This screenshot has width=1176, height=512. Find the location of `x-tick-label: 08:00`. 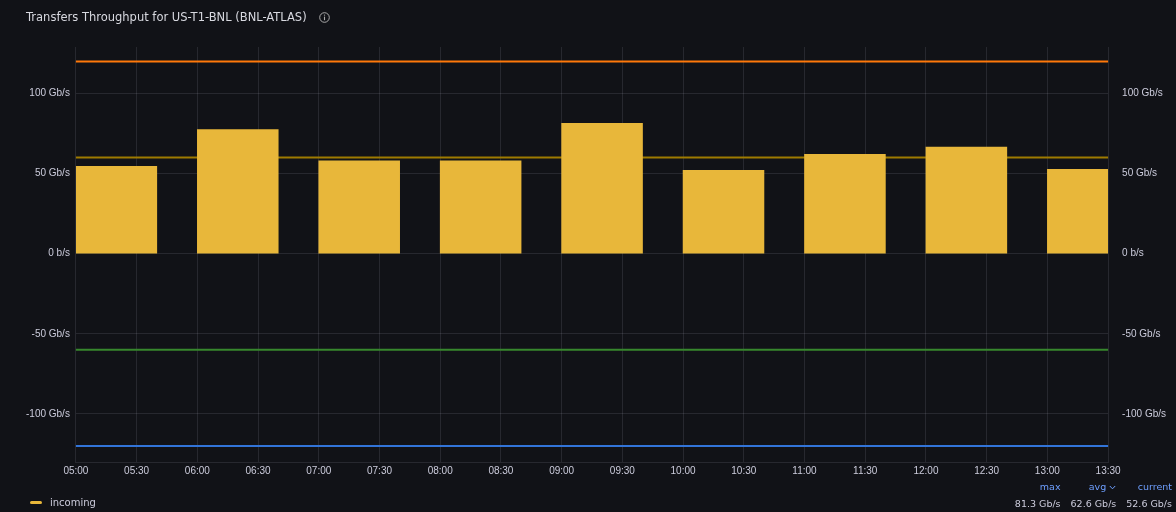

x-tick-label: 08:00 is located at coordinates (440, 470).